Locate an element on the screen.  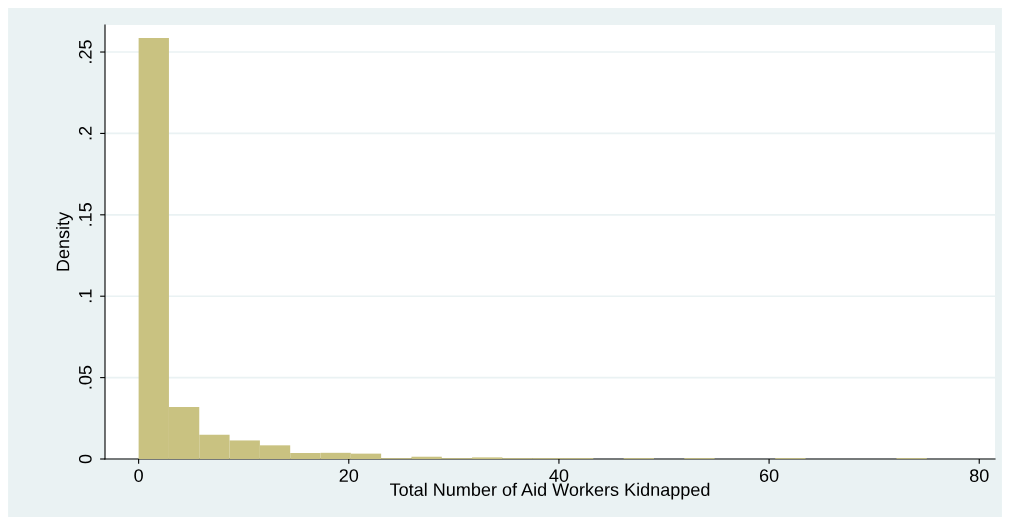
y-tick-label: .15 is located at coordinates (85, 214).